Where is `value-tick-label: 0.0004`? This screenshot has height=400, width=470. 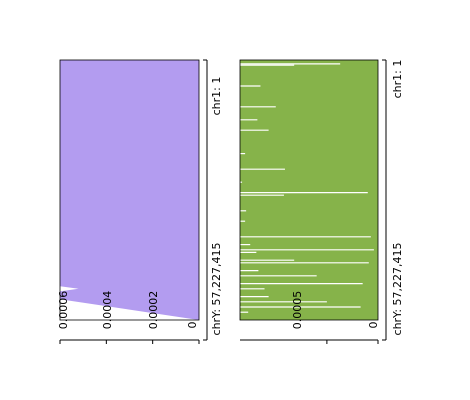 value-tick-label: 0.0004 is located at coordinates (107, 310).